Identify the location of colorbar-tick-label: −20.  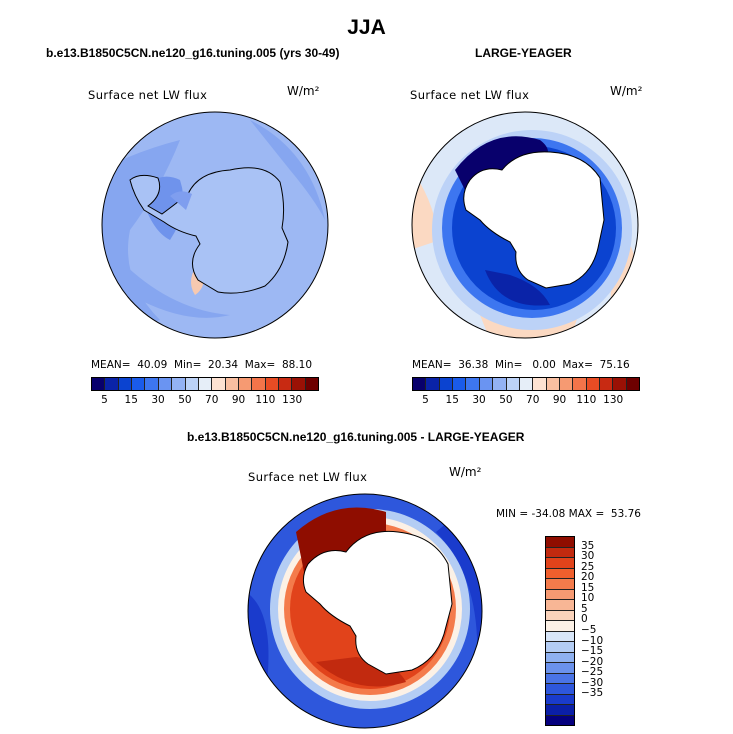
(592, 661).